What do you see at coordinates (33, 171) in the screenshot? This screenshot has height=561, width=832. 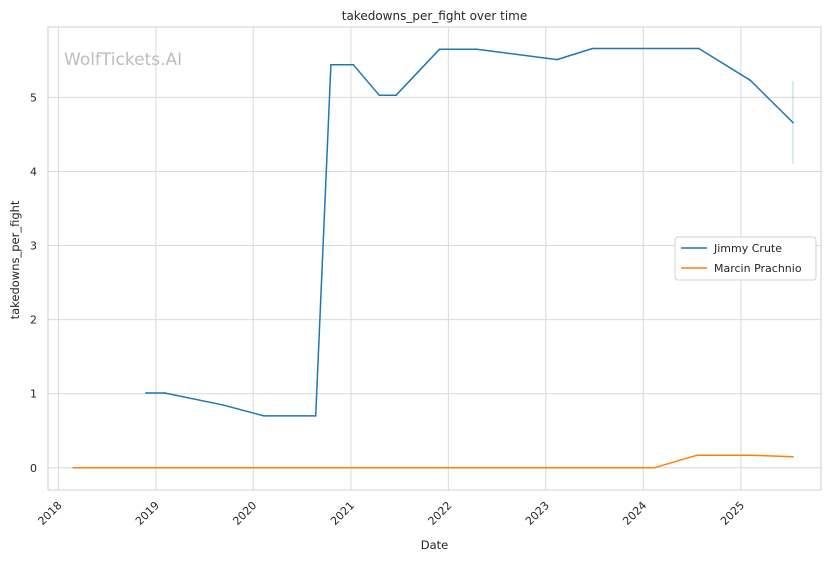 I see `y-tick-label: 4` at bounding box center [33, 171].